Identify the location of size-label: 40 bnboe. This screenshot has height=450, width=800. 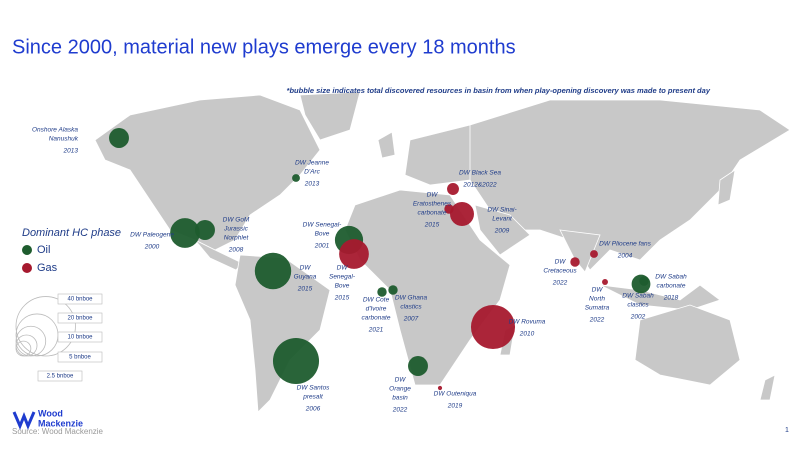
(80, 300).